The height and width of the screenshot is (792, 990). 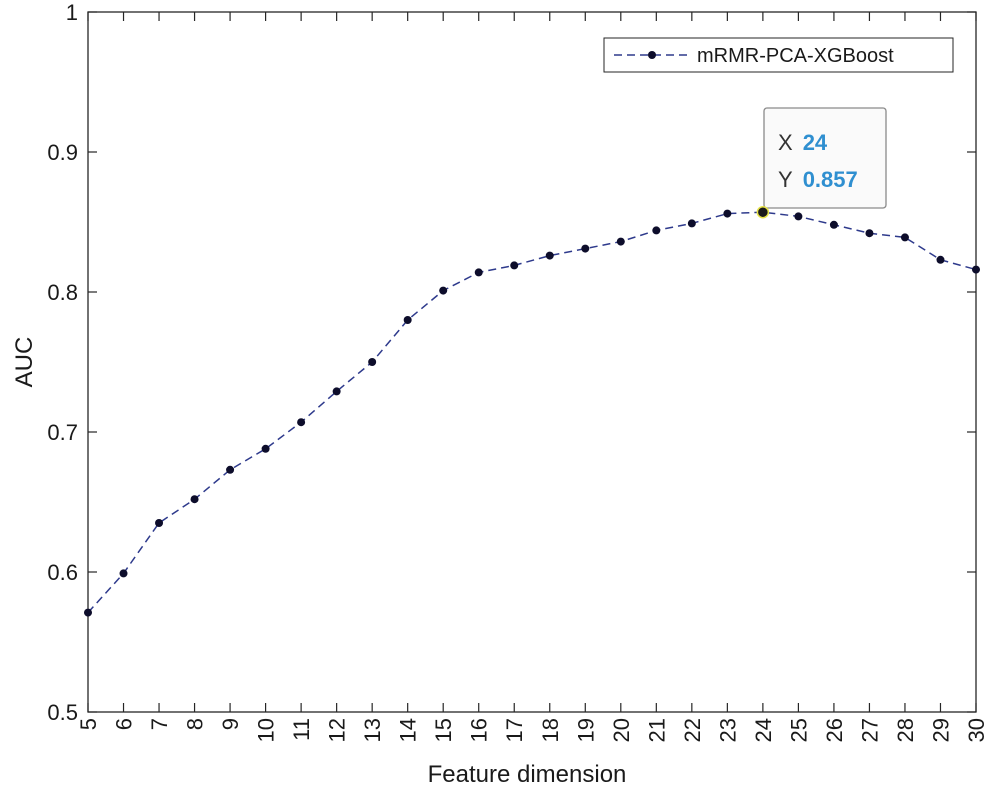 I want to click on datatip-y-row: Y 0.857, so click(x=818, y=179).